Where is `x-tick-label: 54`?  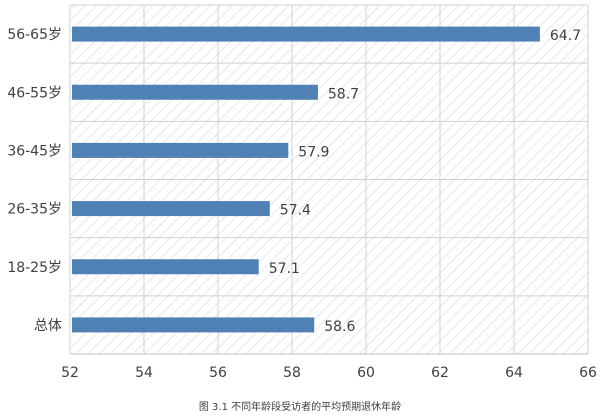
x-tick-label: 54 is located at coordinates (144, 373).